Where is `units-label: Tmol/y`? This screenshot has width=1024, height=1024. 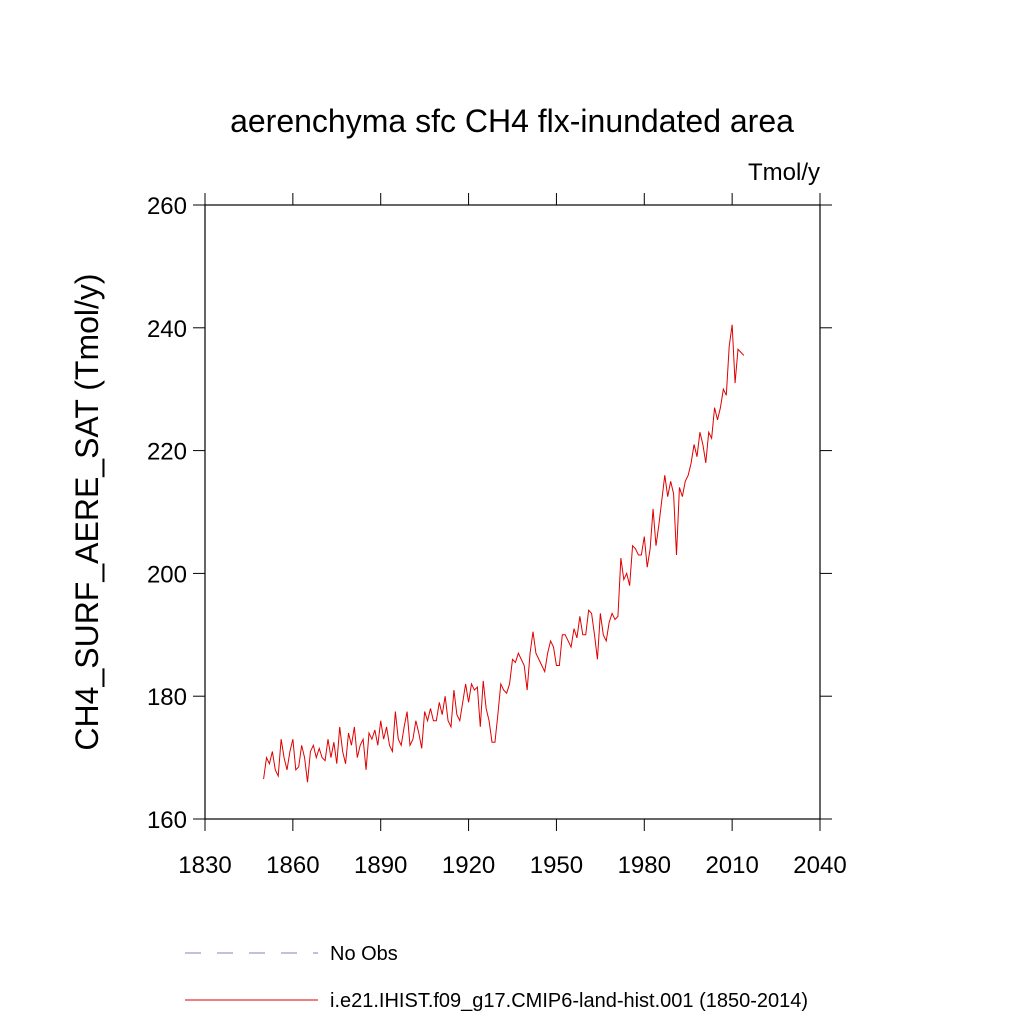
units-label: Tmol/y is located at coordinates (784, 172).